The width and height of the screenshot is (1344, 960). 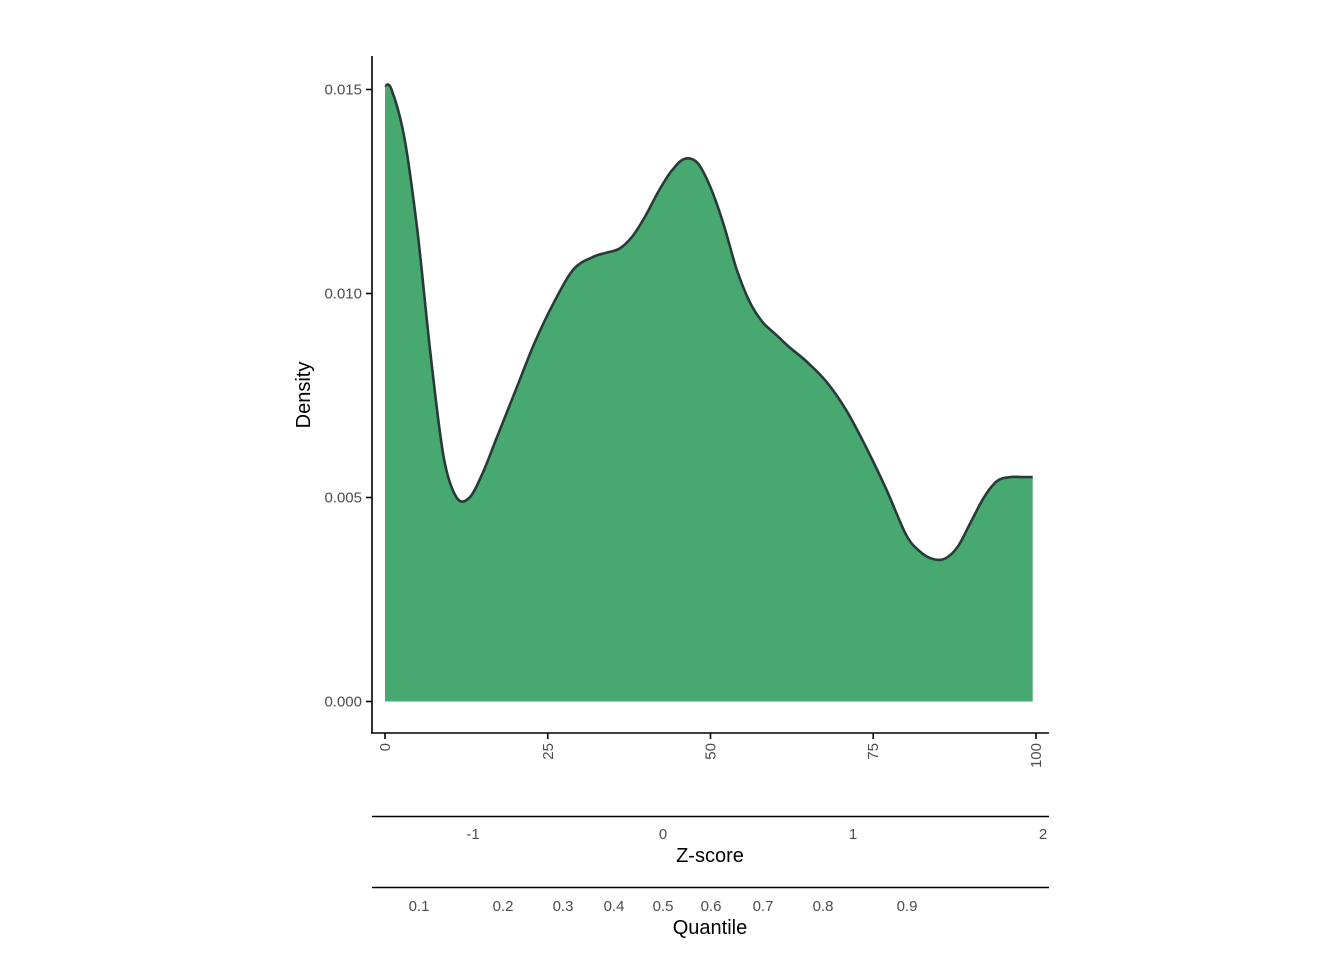 I want to click on y-axis-title: Density, so click(x=304, y=395).